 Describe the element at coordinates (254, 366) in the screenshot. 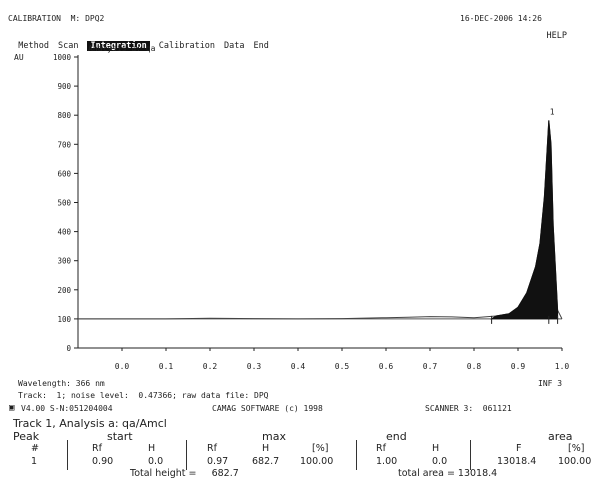

I see `x-tick-label: 0.3` at that location.